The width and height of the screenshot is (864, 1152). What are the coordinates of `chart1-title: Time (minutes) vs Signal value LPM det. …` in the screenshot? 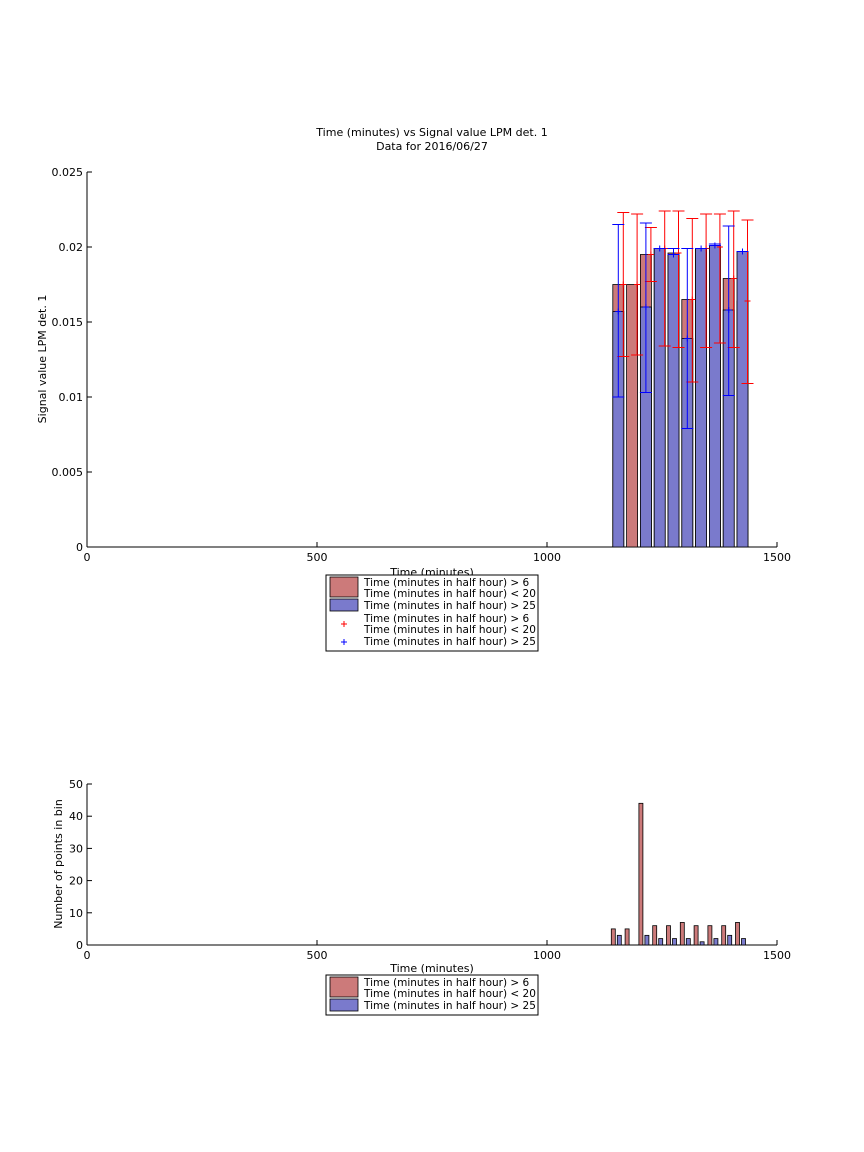 It's located at (431, 132).